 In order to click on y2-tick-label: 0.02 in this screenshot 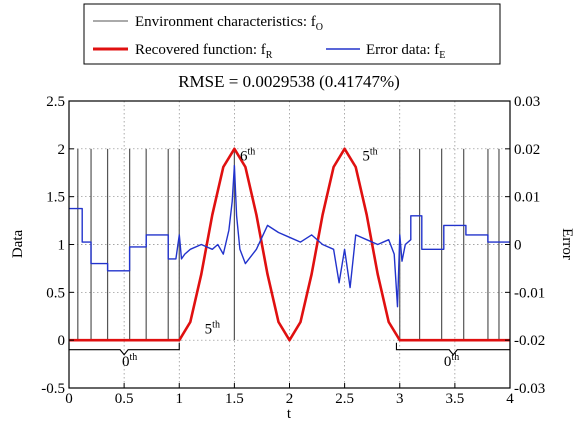, I will do `click(527, 150)`.